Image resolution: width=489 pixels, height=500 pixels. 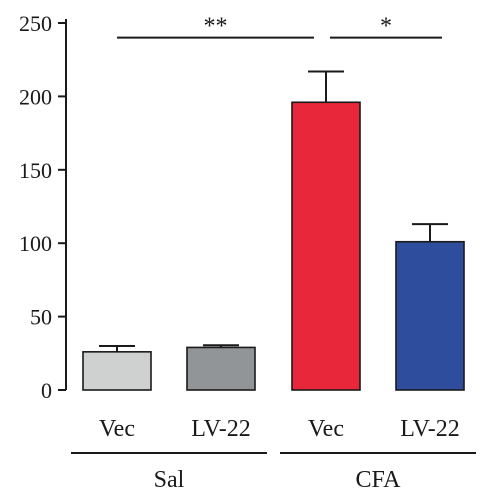 What do you see at coordinates (273, 472) in the screenshot?
I see `group-labels: Sal CFA` at bounding box center [273, 472].